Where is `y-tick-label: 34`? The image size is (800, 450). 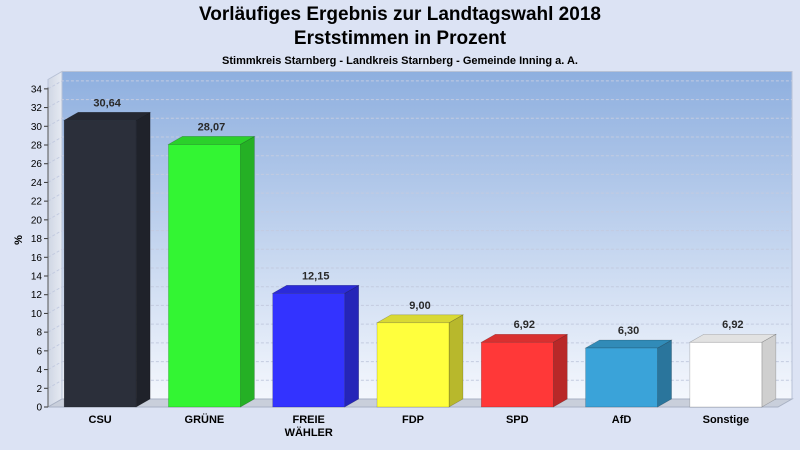
y-tick-label: 34 is located at coordinates (37, 89).